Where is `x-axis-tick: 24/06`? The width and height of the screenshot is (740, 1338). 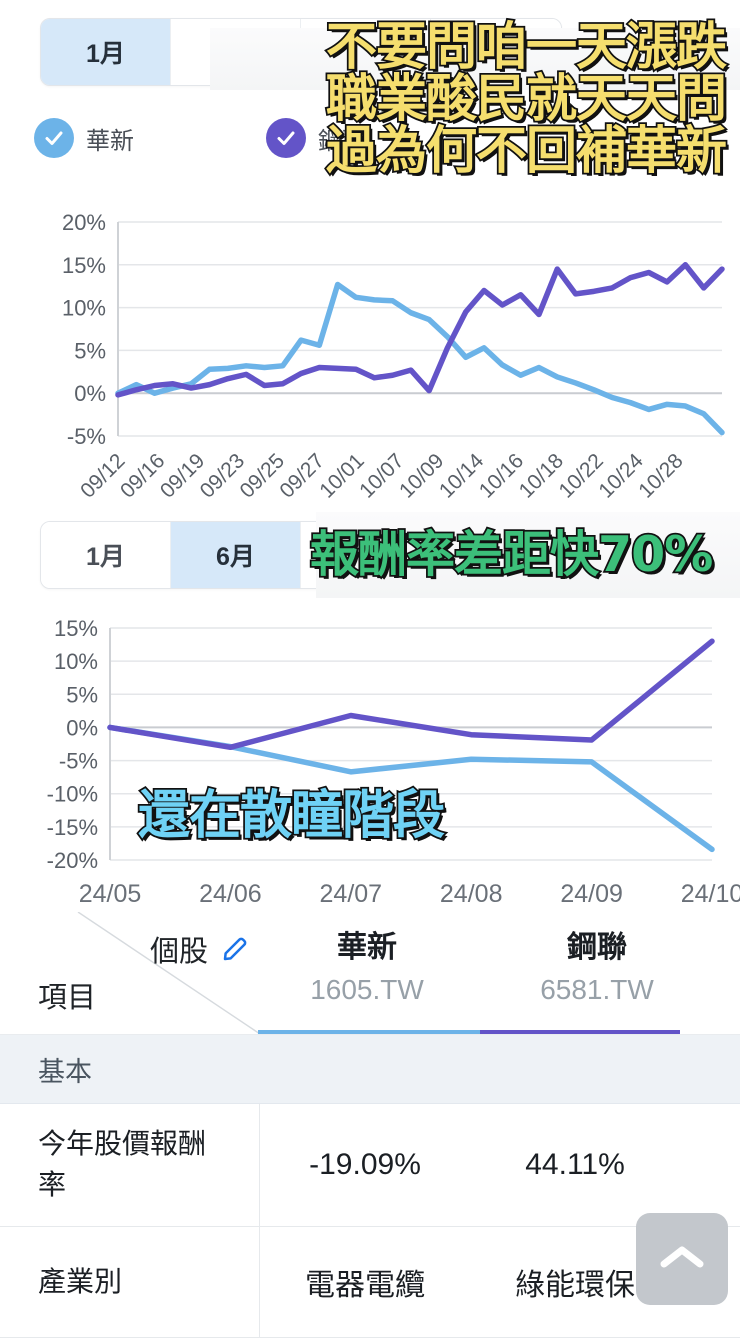
x-axis-tick: 24/06 is located at coordinates (230, 894).